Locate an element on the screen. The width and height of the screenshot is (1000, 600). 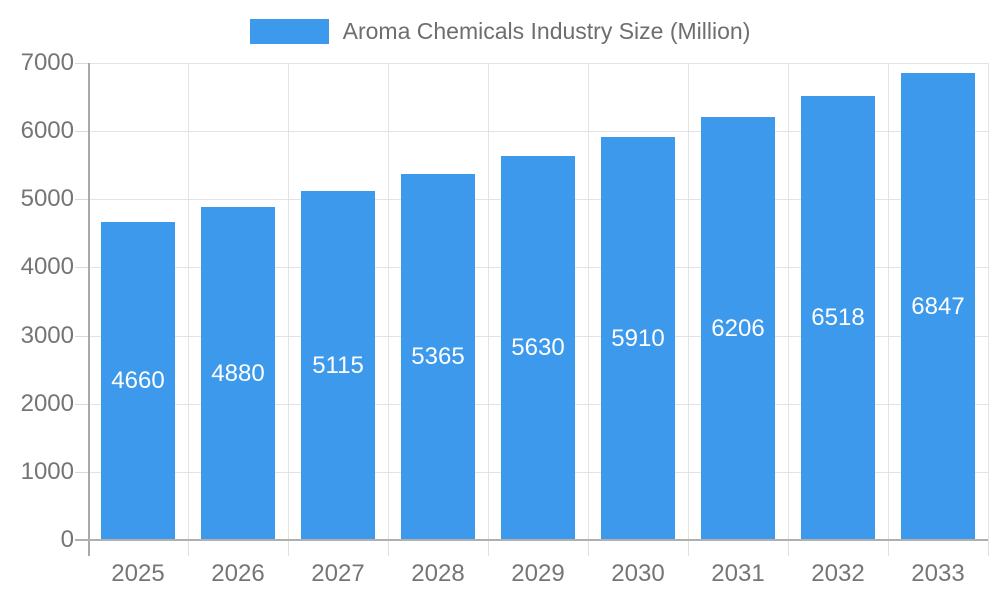
bar: 4880 is located at coordinates (238, 373).